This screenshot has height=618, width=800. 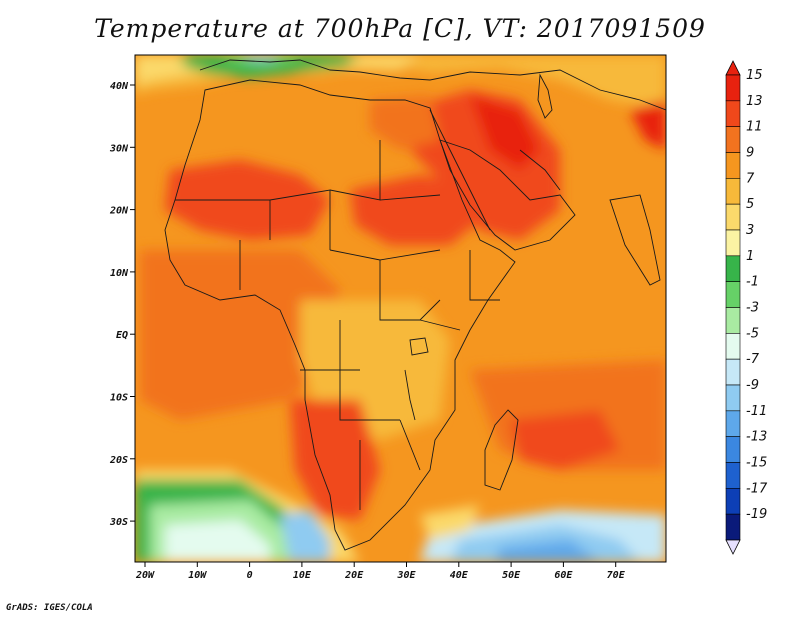 I want to click on contour-south-atlantic-white, so click(x=217, y=541).